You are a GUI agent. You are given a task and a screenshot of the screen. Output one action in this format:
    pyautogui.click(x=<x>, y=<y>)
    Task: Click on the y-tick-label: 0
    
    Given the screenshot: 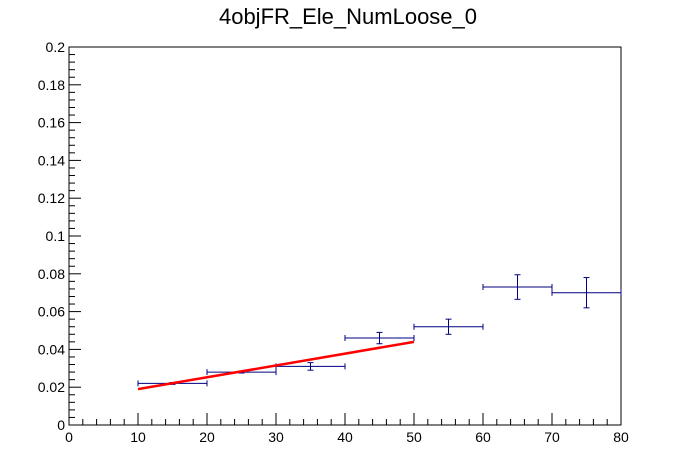 What is the action you would take?
    pyautogui.click(x=61, y=425)
    